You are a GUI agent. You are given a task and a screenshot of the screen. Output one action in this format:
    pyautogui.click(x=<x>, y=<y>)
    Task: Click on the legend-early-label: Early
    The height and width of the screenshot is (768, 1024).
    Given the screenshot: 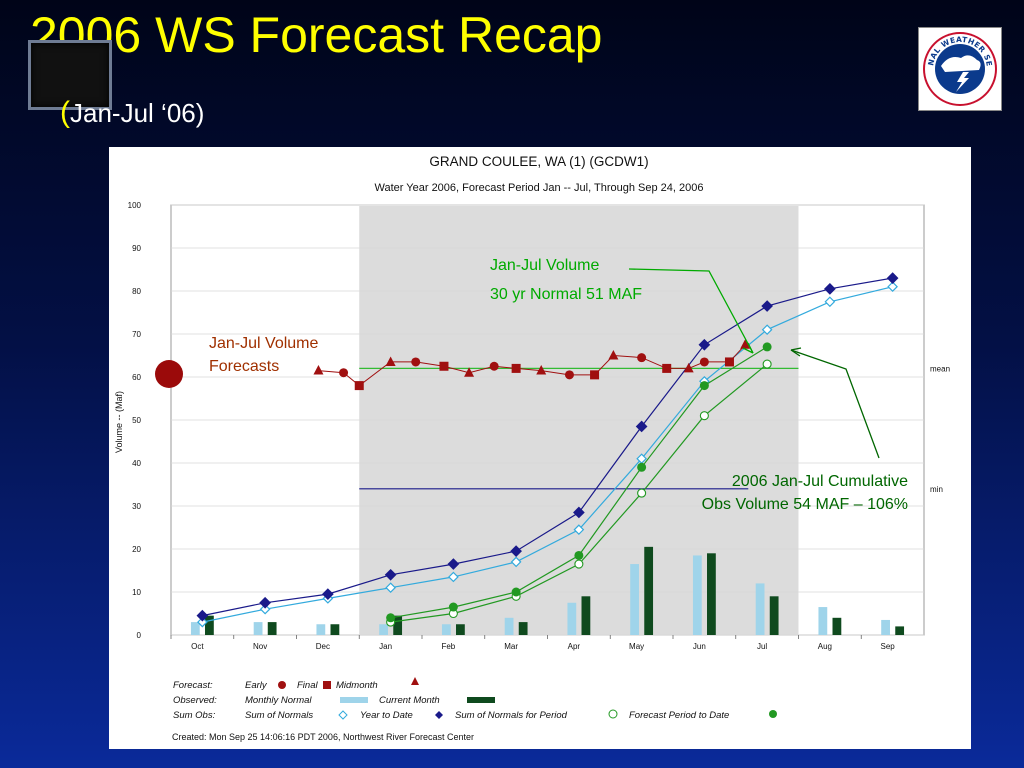 What is the action you would take?
    pyautogui.click(x=256, y=685)
    